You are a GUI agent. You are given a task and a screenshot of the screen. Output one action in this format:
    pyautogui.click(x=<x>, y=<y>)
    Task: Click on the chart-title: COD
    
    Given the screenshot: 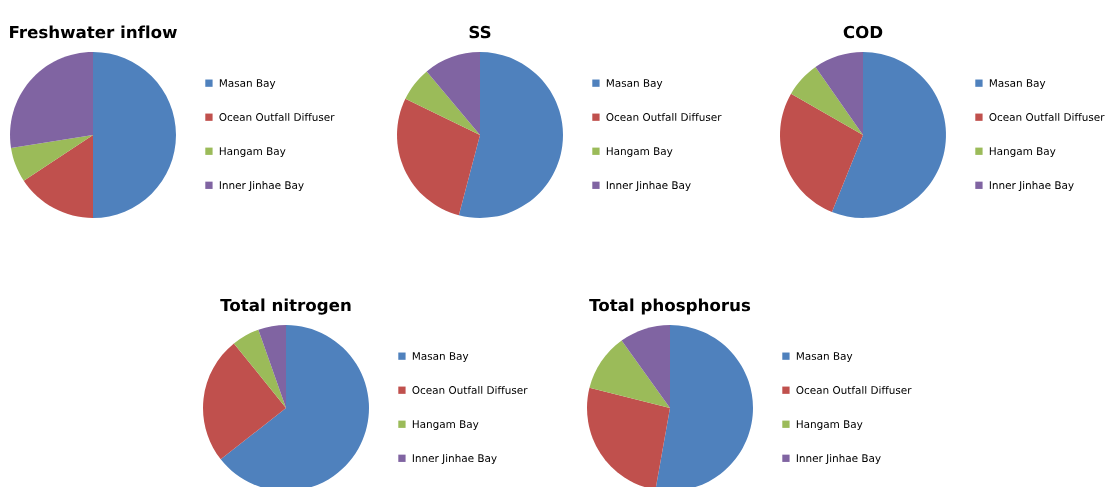 What is the action you would take?
    pyautogui.click(x=863, y=32)
    